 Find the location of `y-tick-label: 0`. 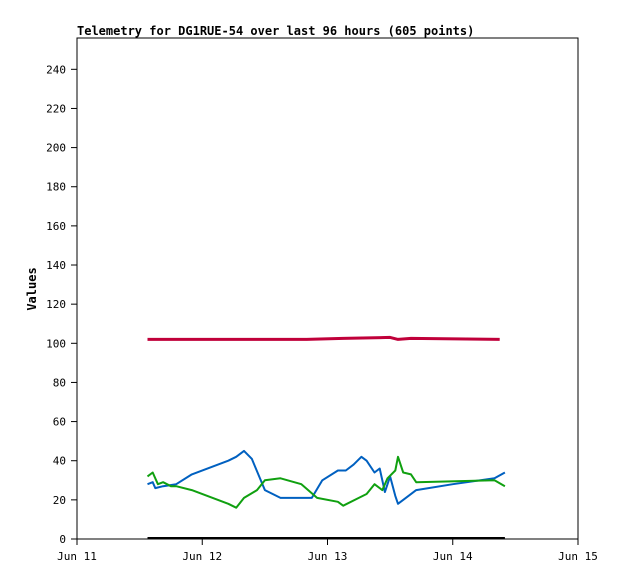

y-tick-label: 0 is located at coordinates (62, 539).